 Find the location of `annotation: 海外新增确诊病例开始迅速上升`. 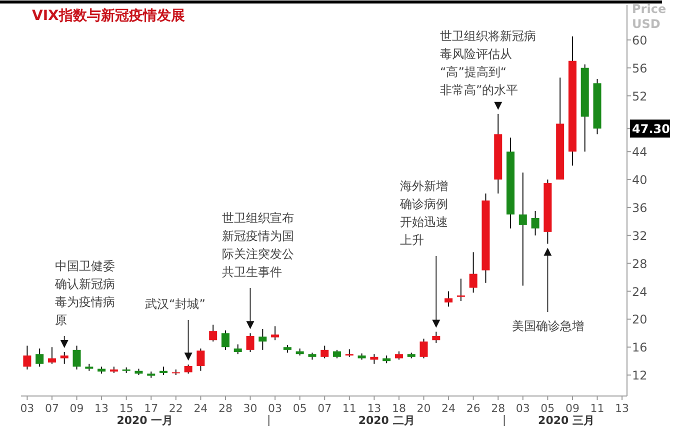

annotation: 海外新增确诊病例开始迅速上升 is located at coordinates (423, 213).